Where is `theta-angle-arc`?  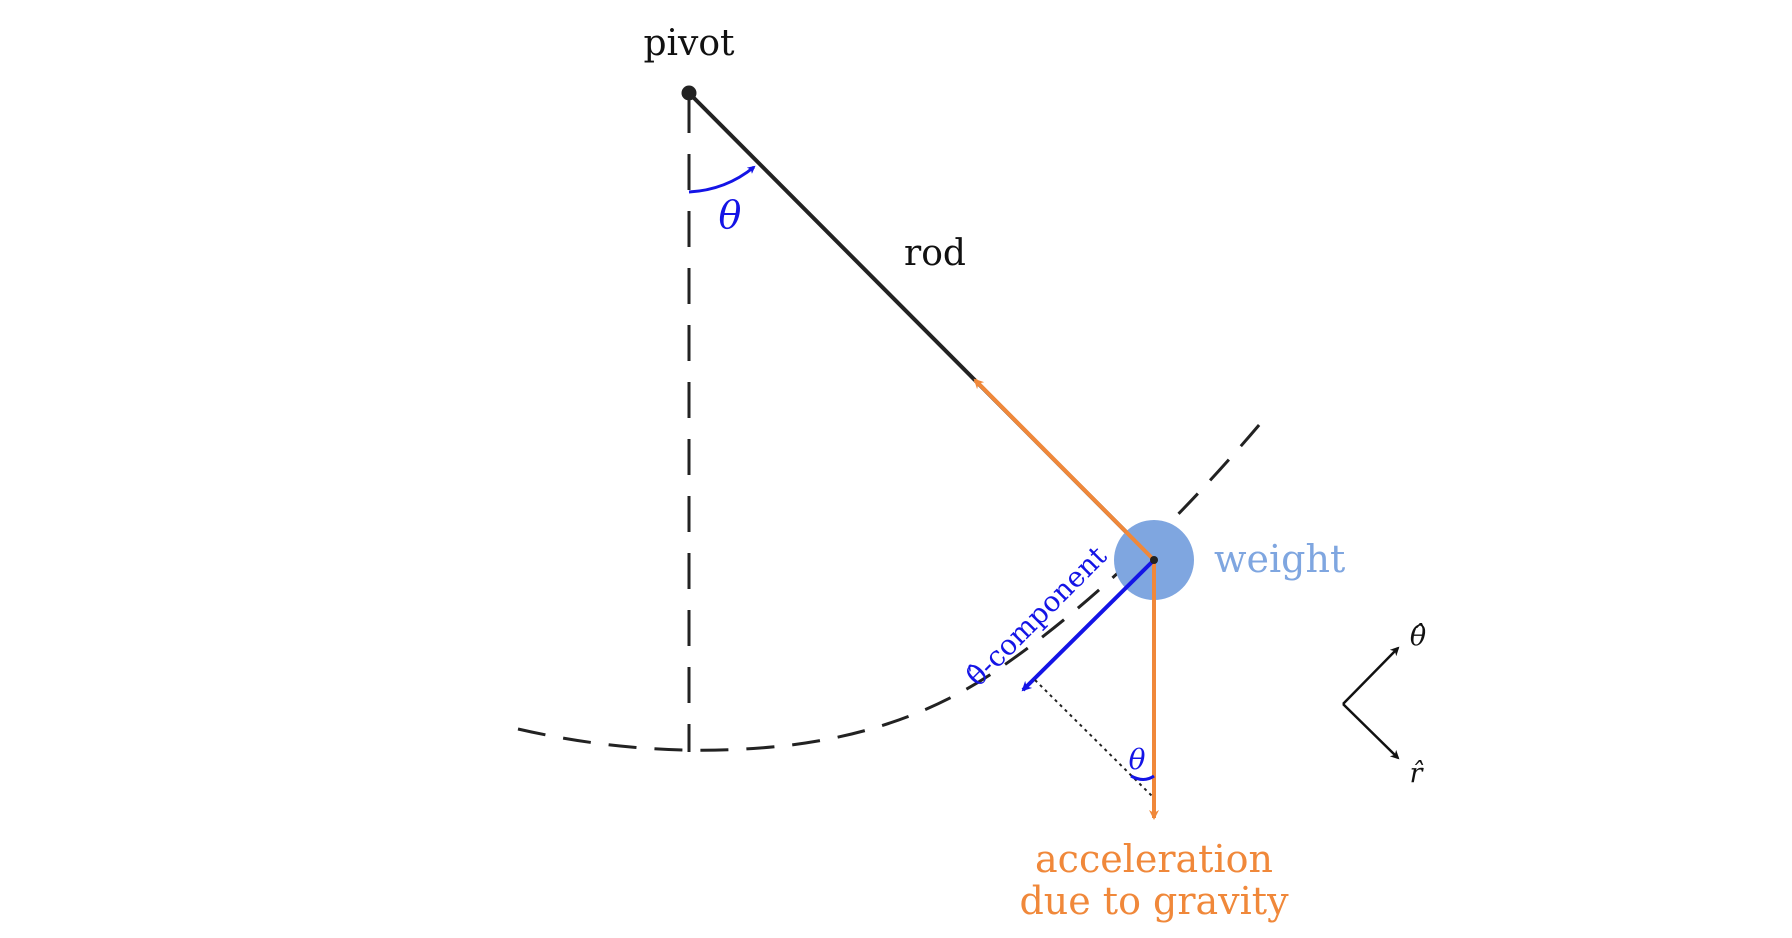 theta-angle-arc is located at coordinates (722, 179).